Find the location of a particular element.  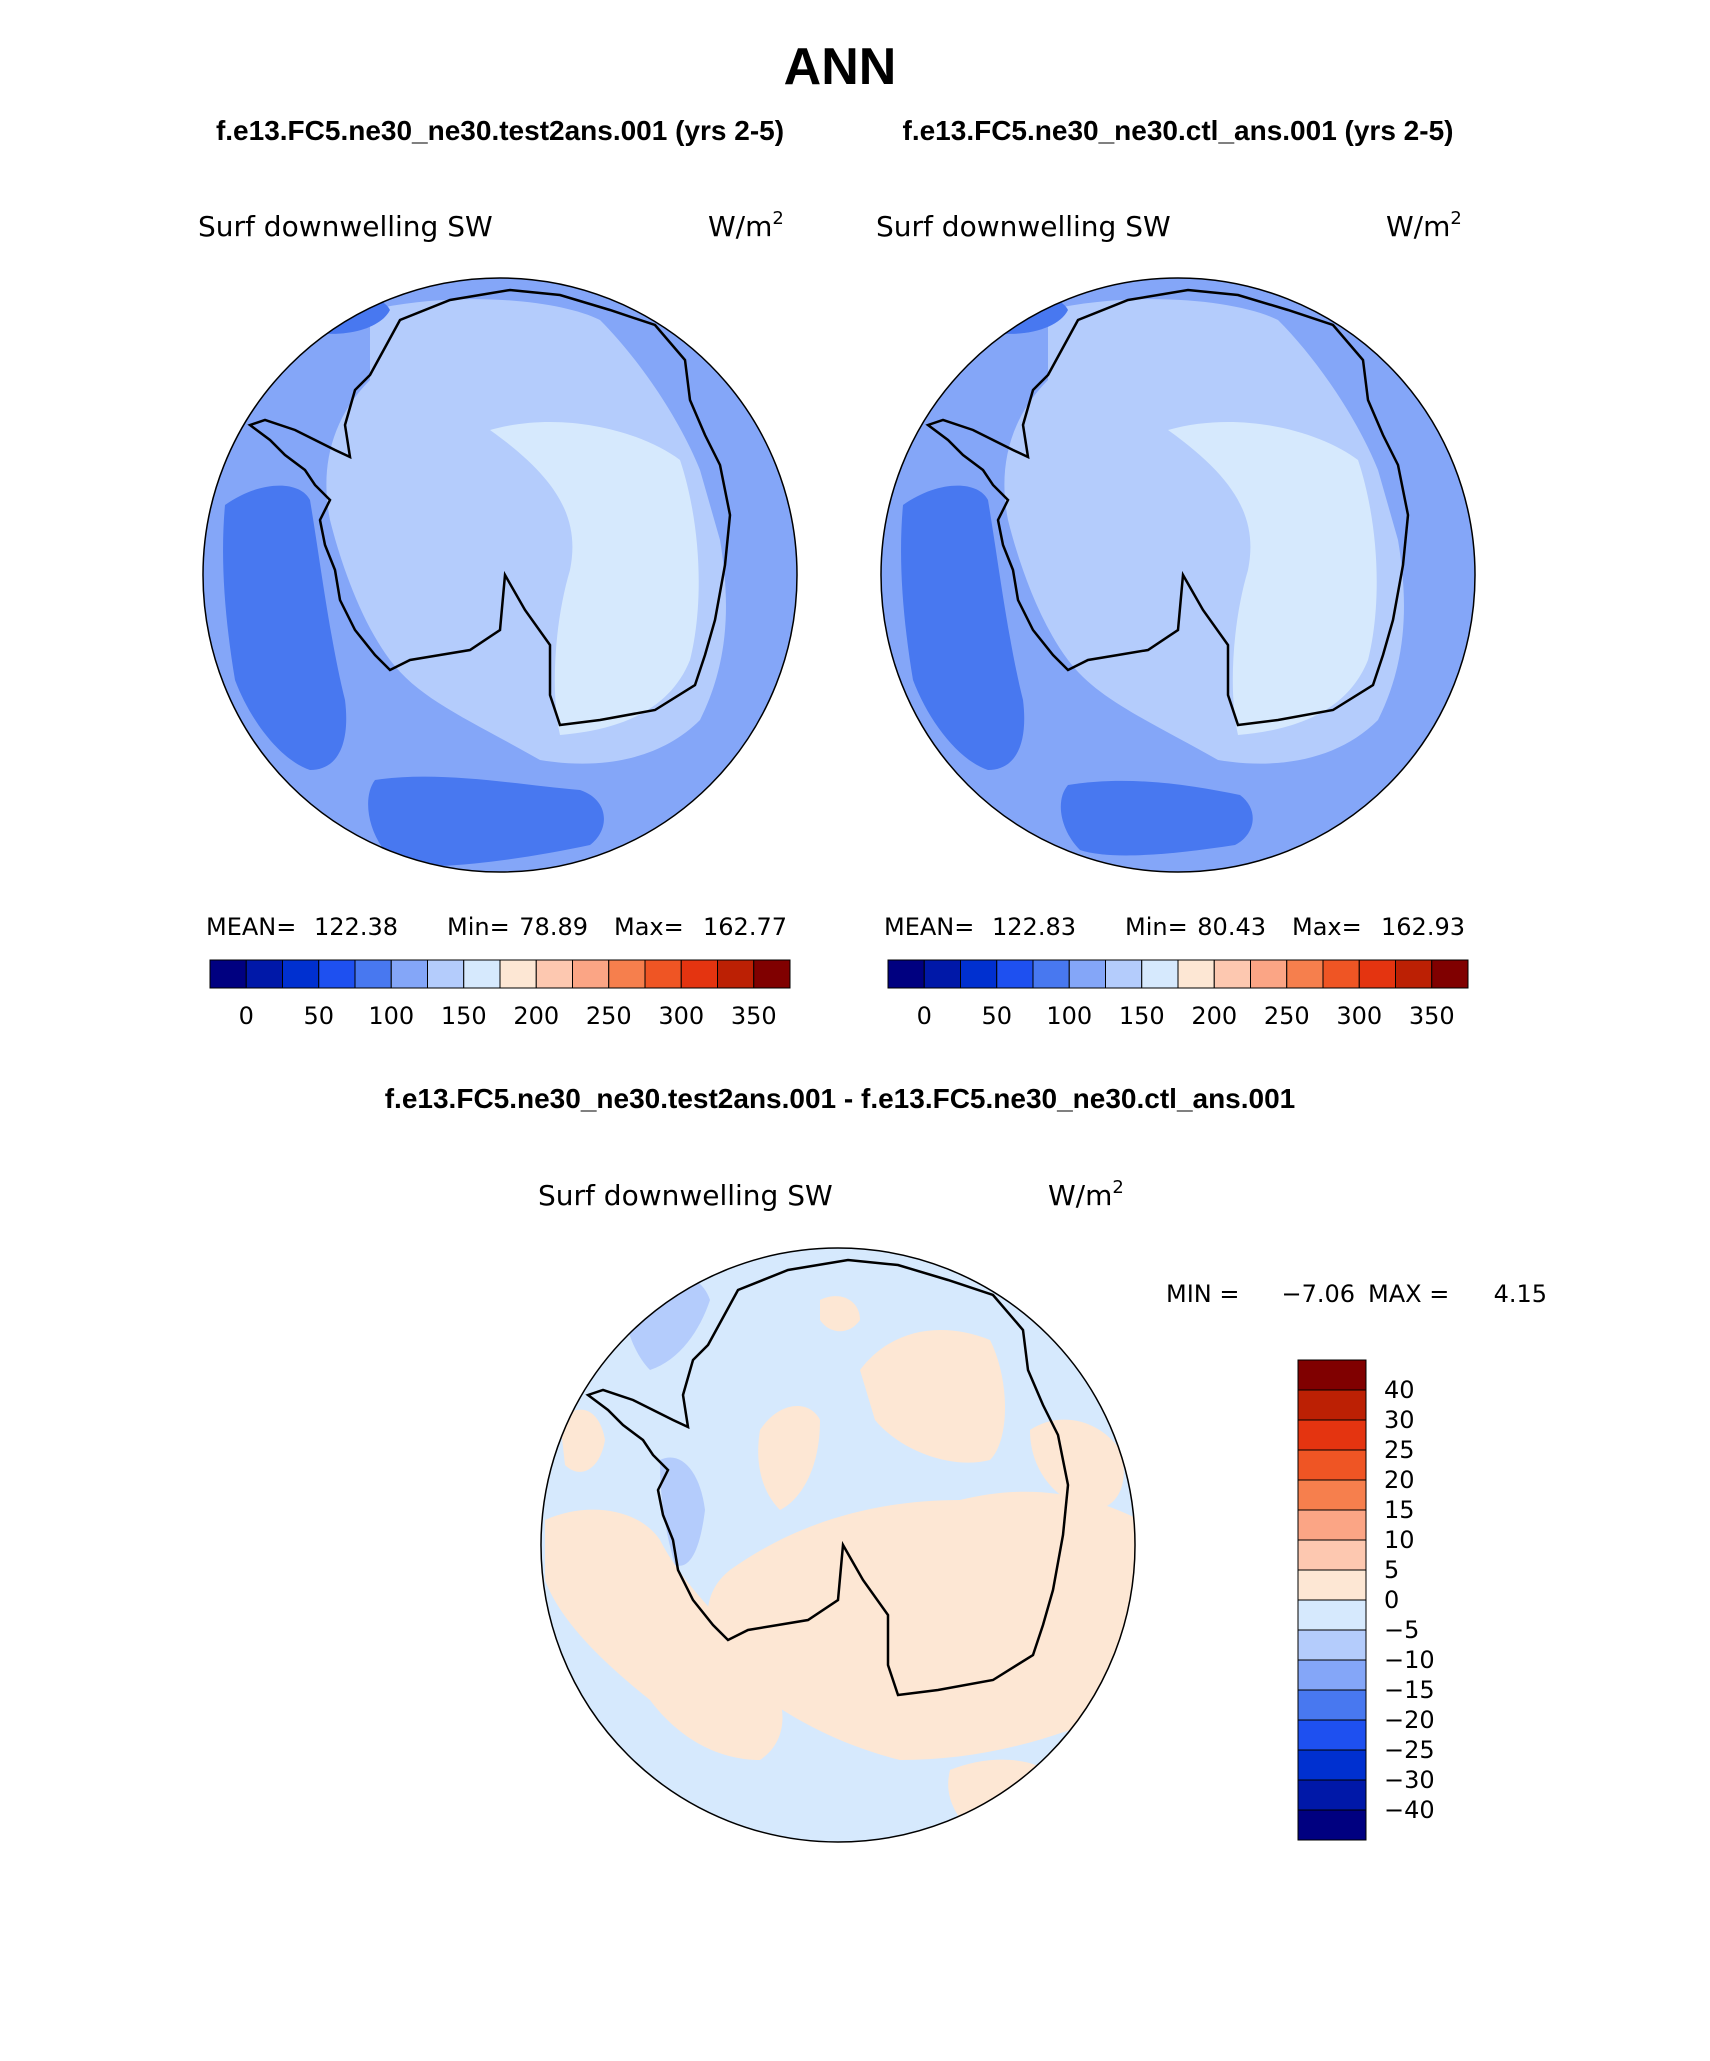

diff-variable-label: Surf downwelling SW is located at coordinates (685, 1195).